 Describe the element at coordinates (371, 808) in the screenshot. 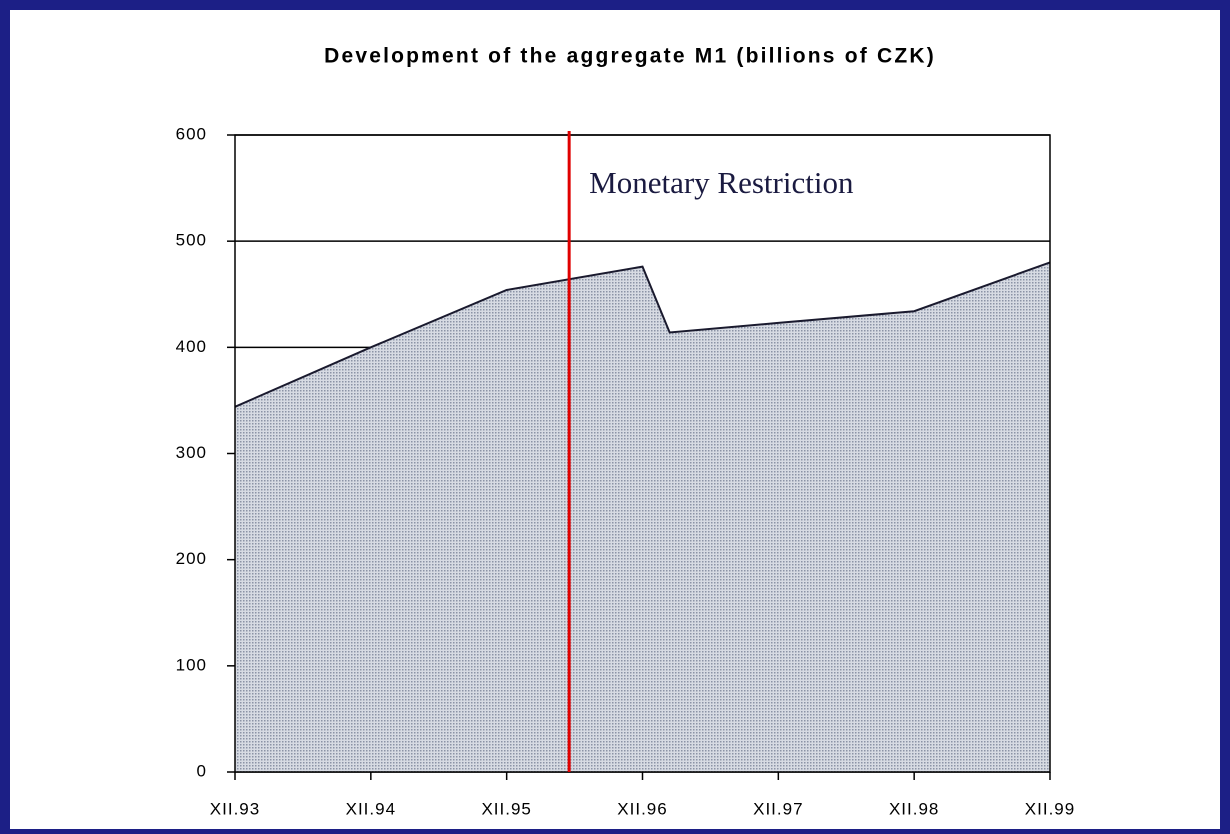

I see `x-tick-label: XII.94` at that location.